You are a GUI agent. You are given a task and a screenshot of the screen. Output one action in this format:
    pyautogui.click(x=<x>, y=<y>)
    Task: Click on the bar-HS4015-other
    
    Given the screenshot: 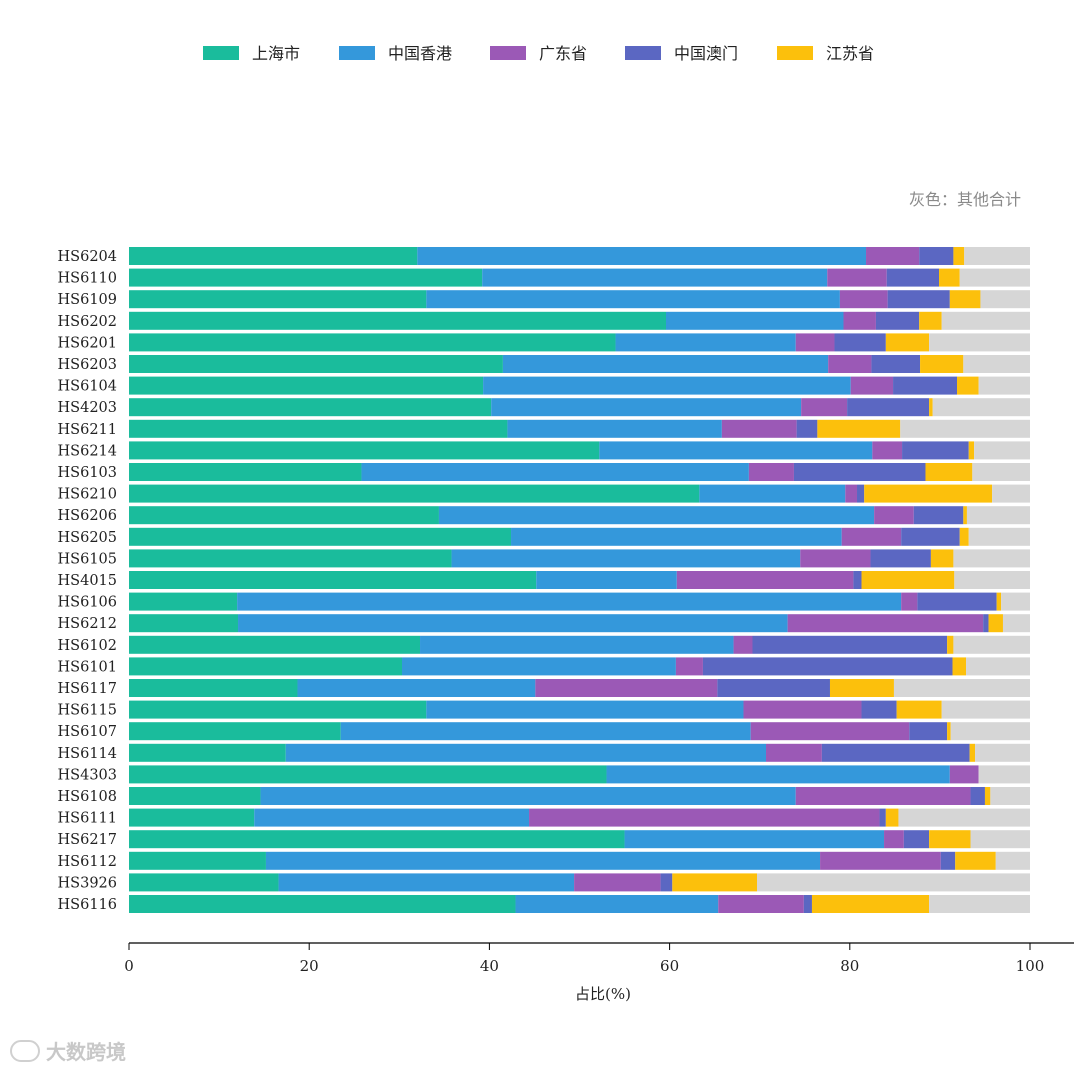 What is the action you would take?
    pyautogui.click(x=992, y=580)
    